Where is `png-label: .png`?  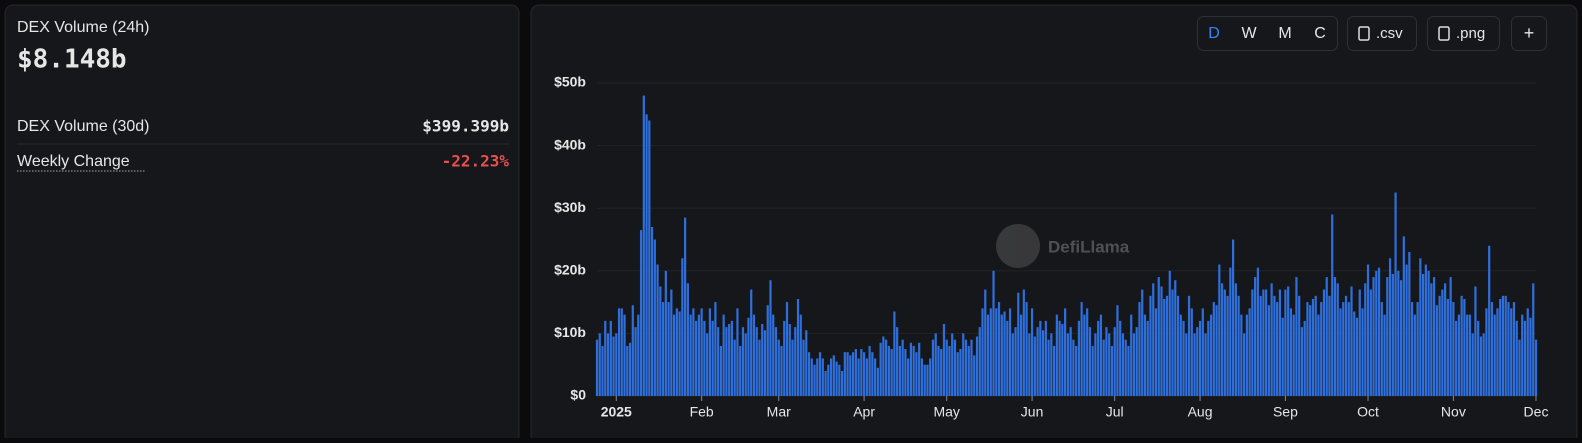 png-label: .png is located at coordinates (1470, 33).